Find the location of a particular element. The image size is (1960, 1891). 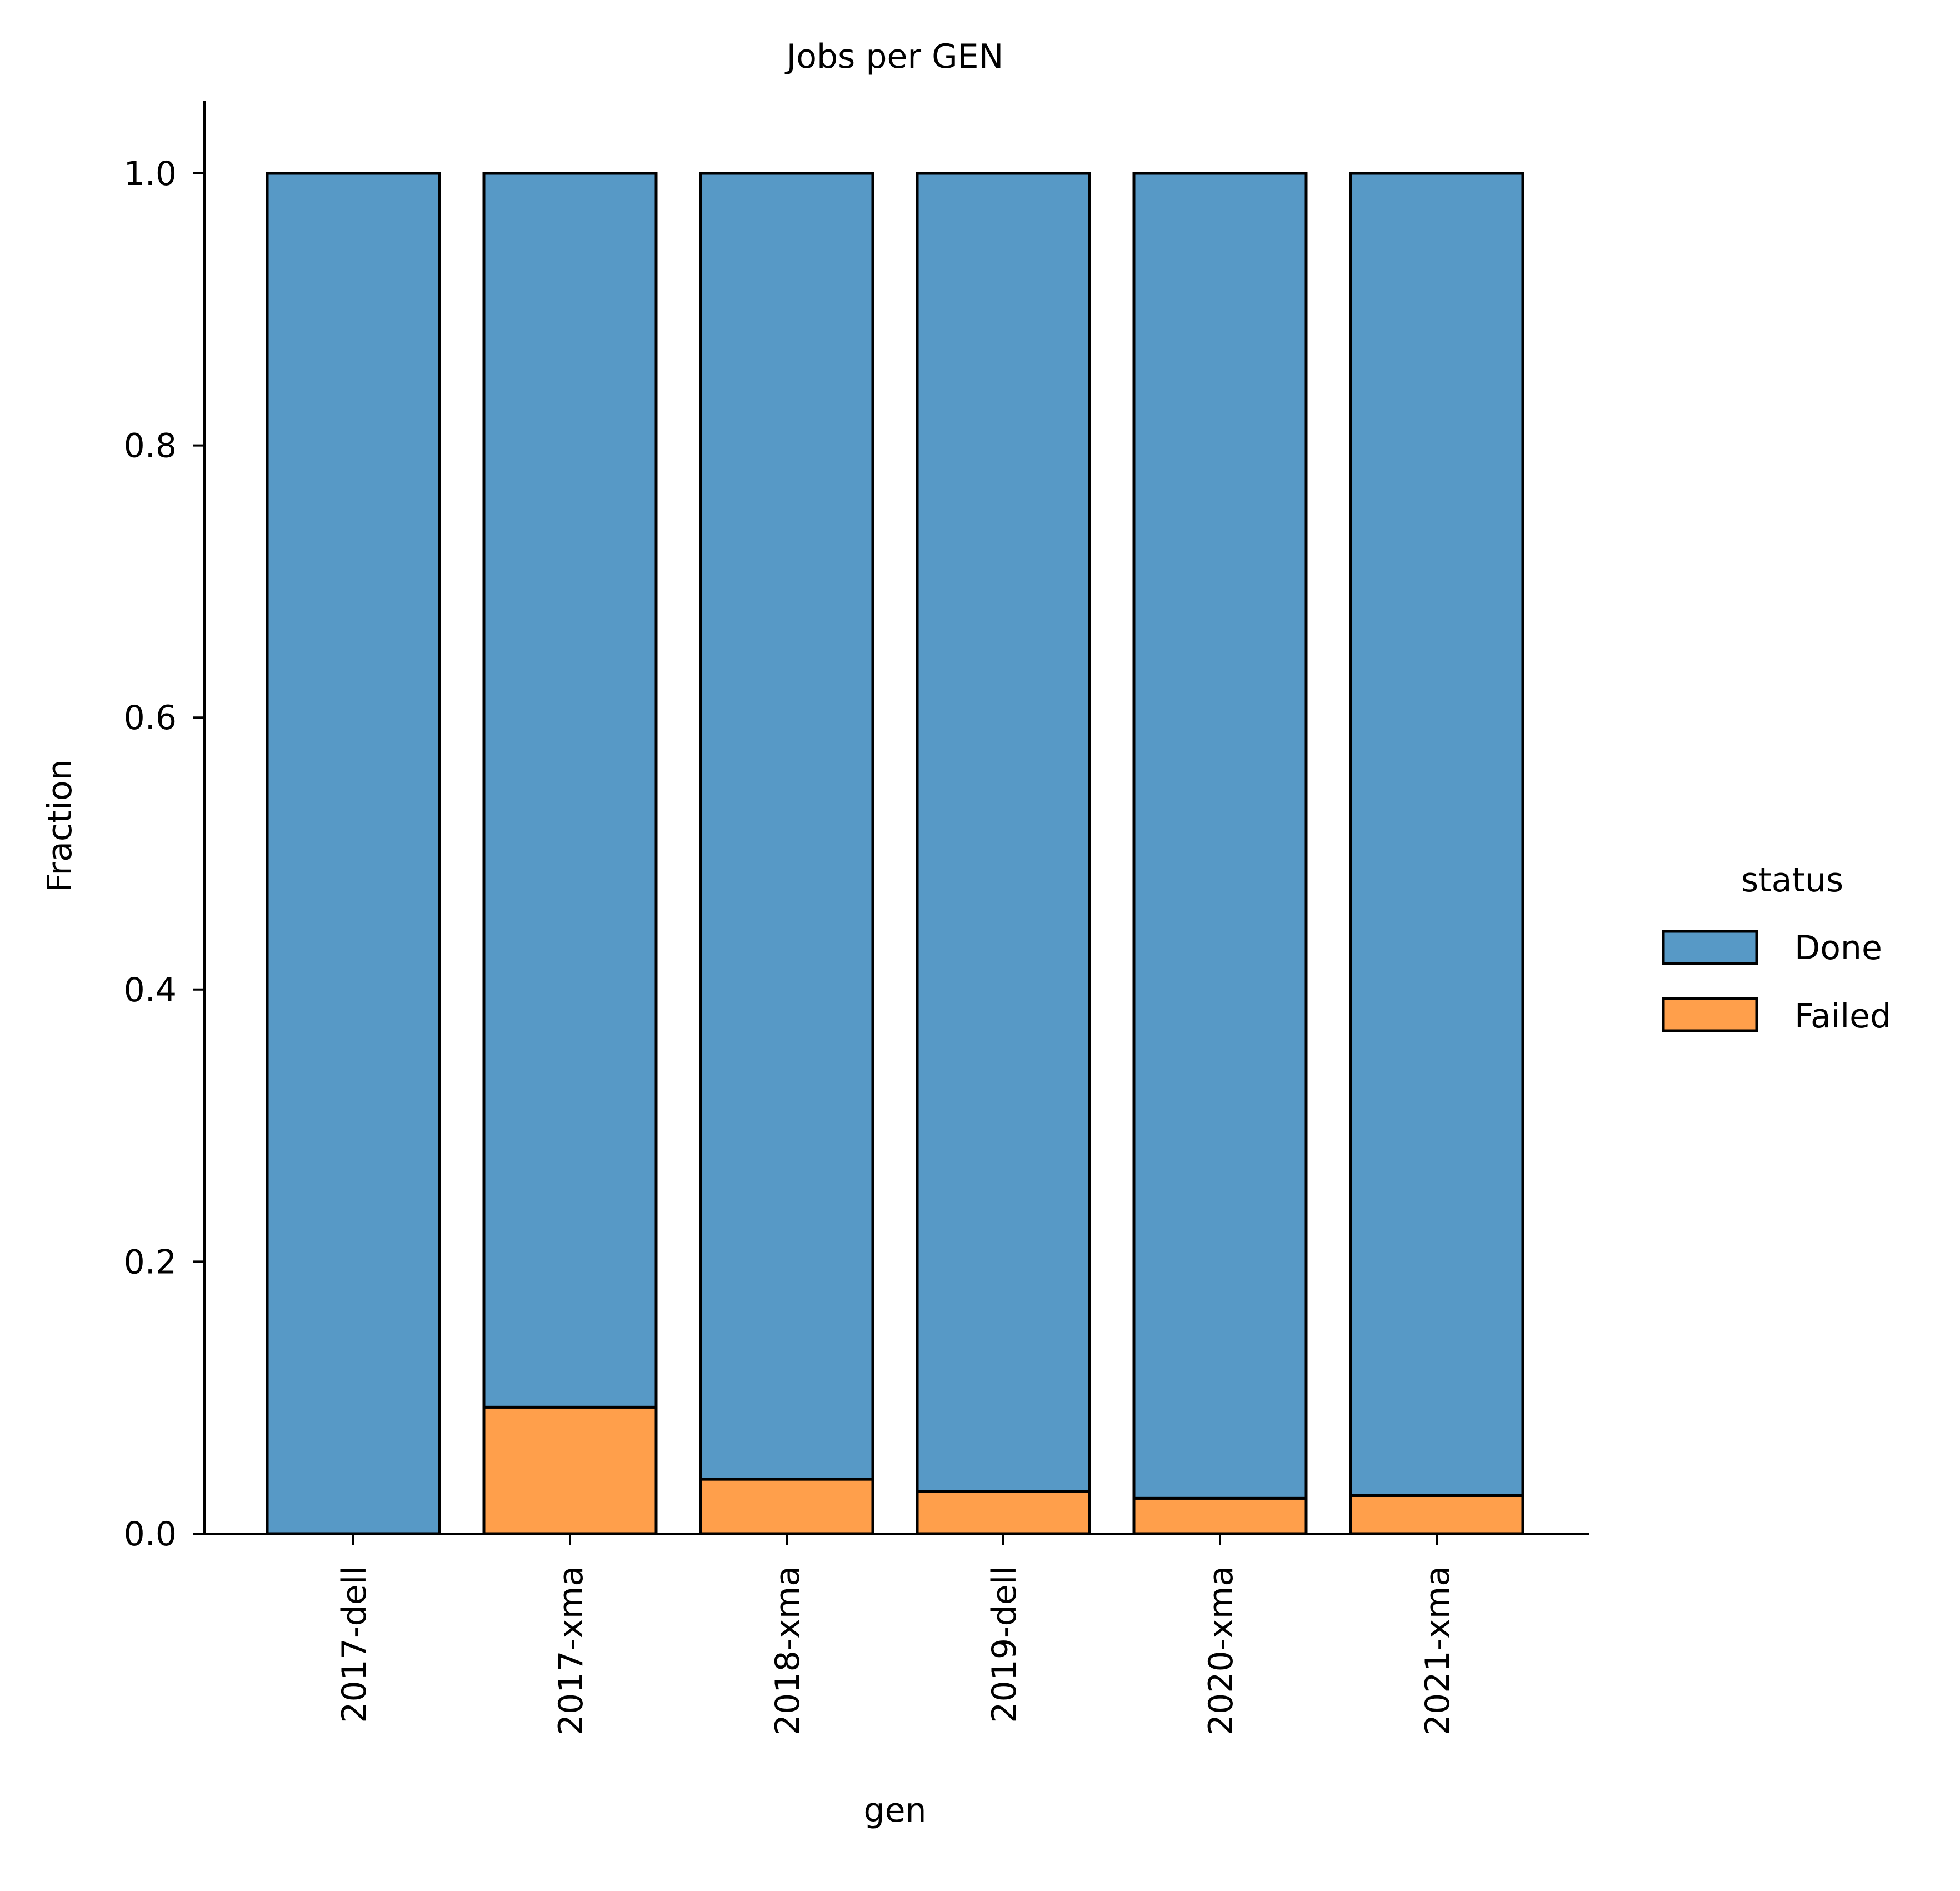

bar-failed-2019-dell is located at coordinates (1003, 1512).